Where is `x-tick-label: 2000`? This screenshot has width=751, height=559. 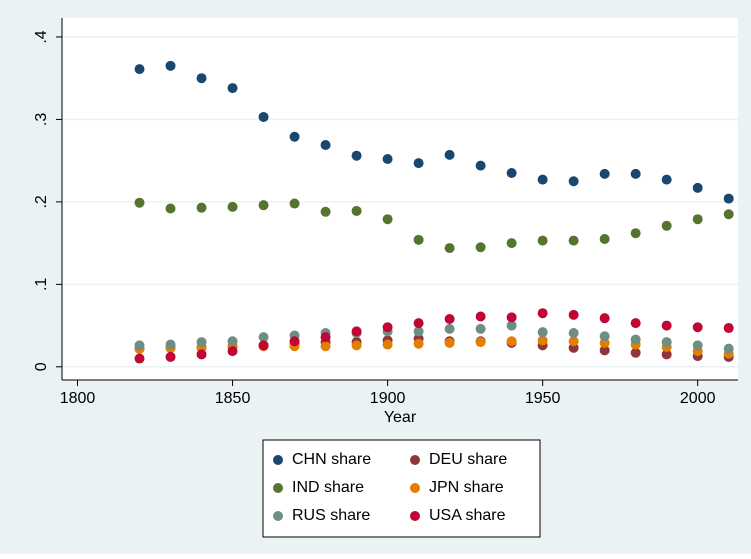 x-tick-label: 2000 is located at coordinates (698, 398).